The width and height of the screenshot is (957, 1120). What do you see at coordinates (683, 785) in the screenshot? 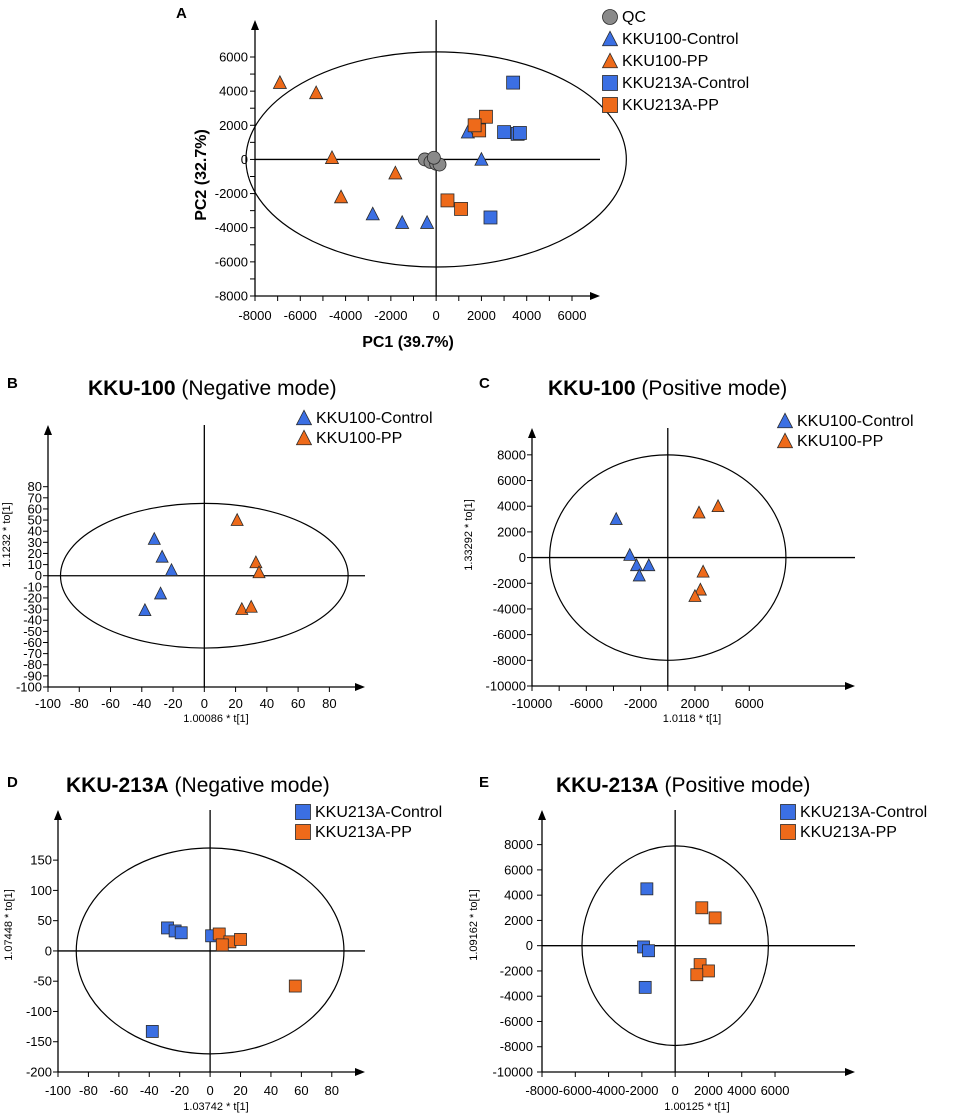
I see `panel-title: KKU-213A (Positive mode)` at bounding box center [683, 785].